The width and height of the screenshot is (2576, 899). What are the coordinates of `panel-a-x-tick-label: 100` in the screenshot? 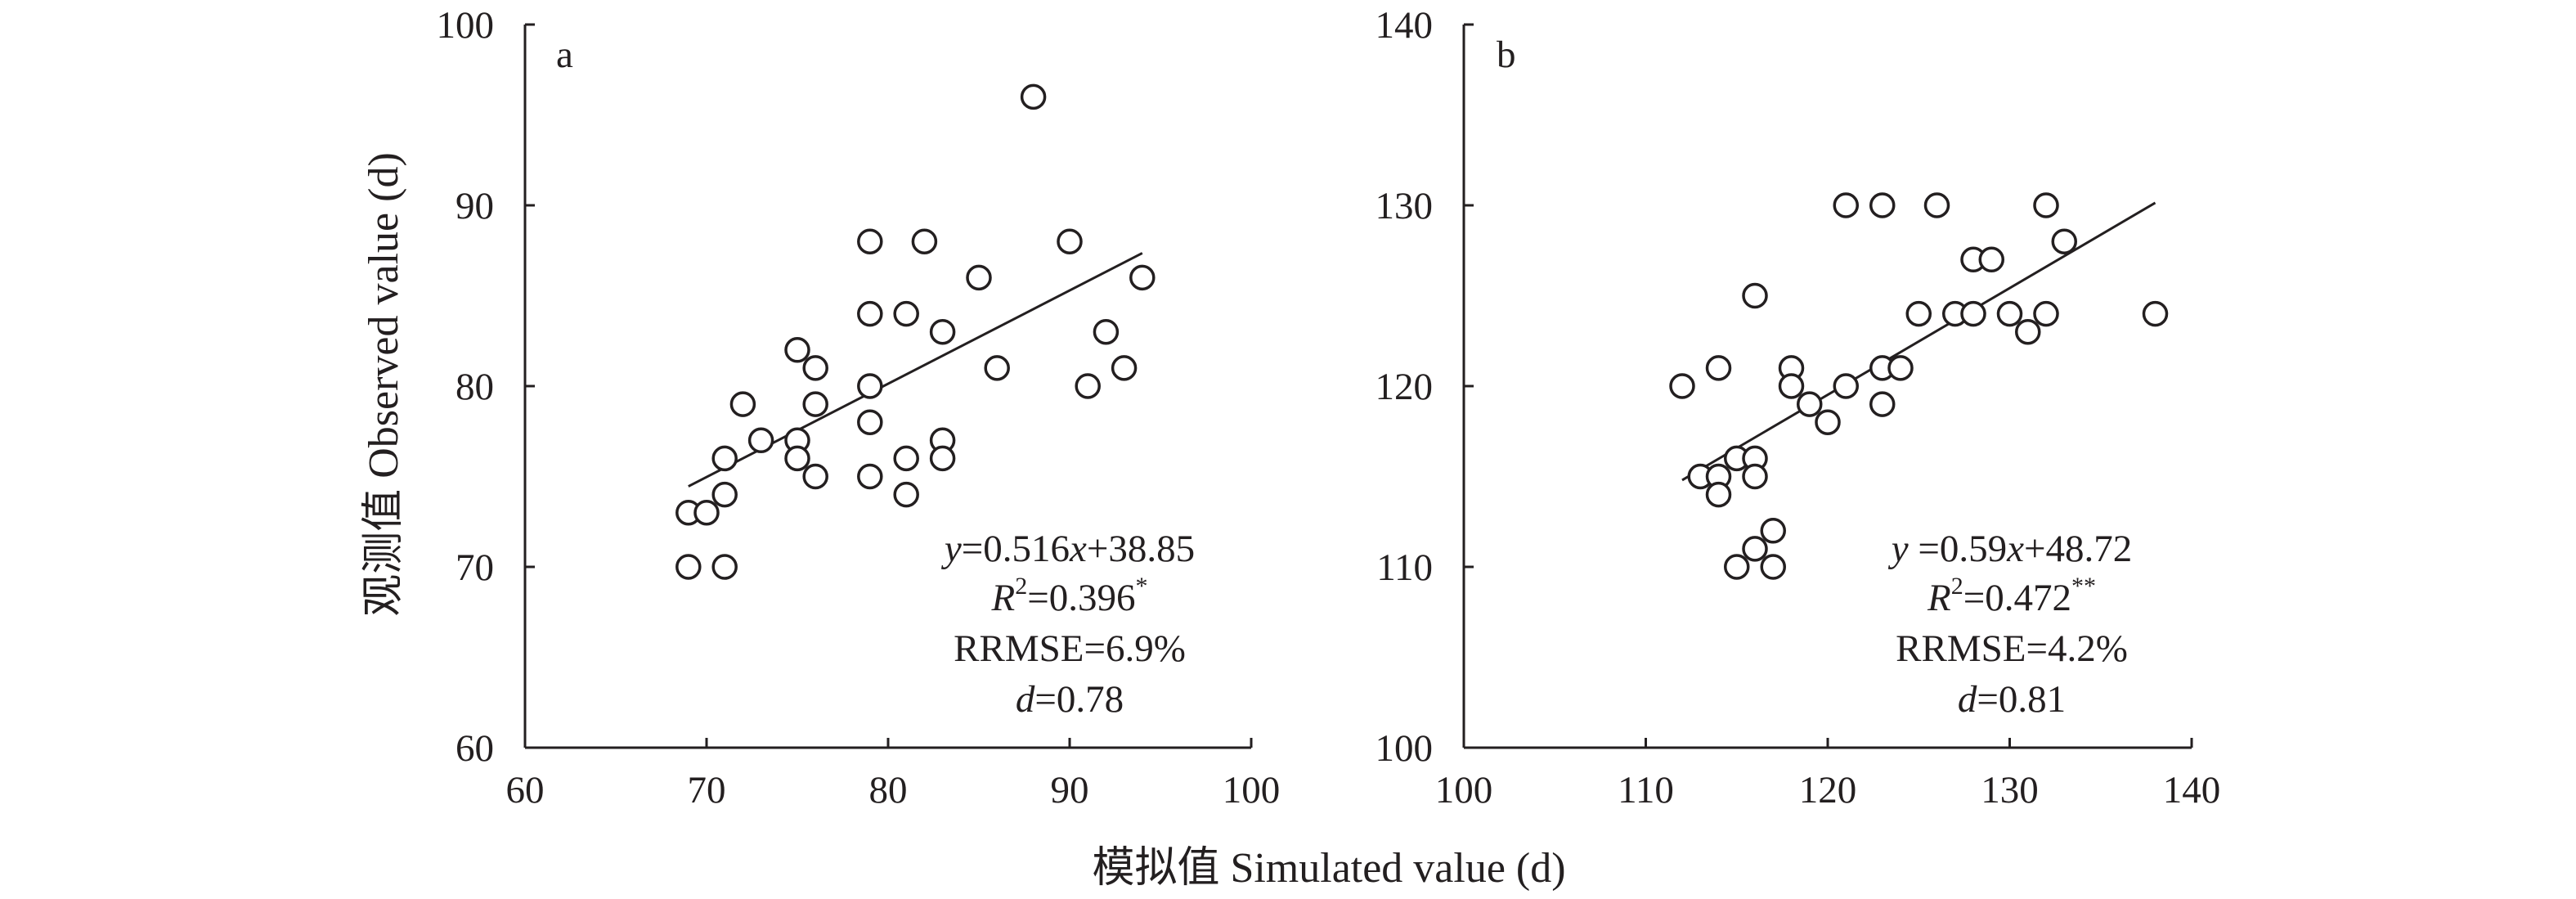 It's located at (1252, 790).